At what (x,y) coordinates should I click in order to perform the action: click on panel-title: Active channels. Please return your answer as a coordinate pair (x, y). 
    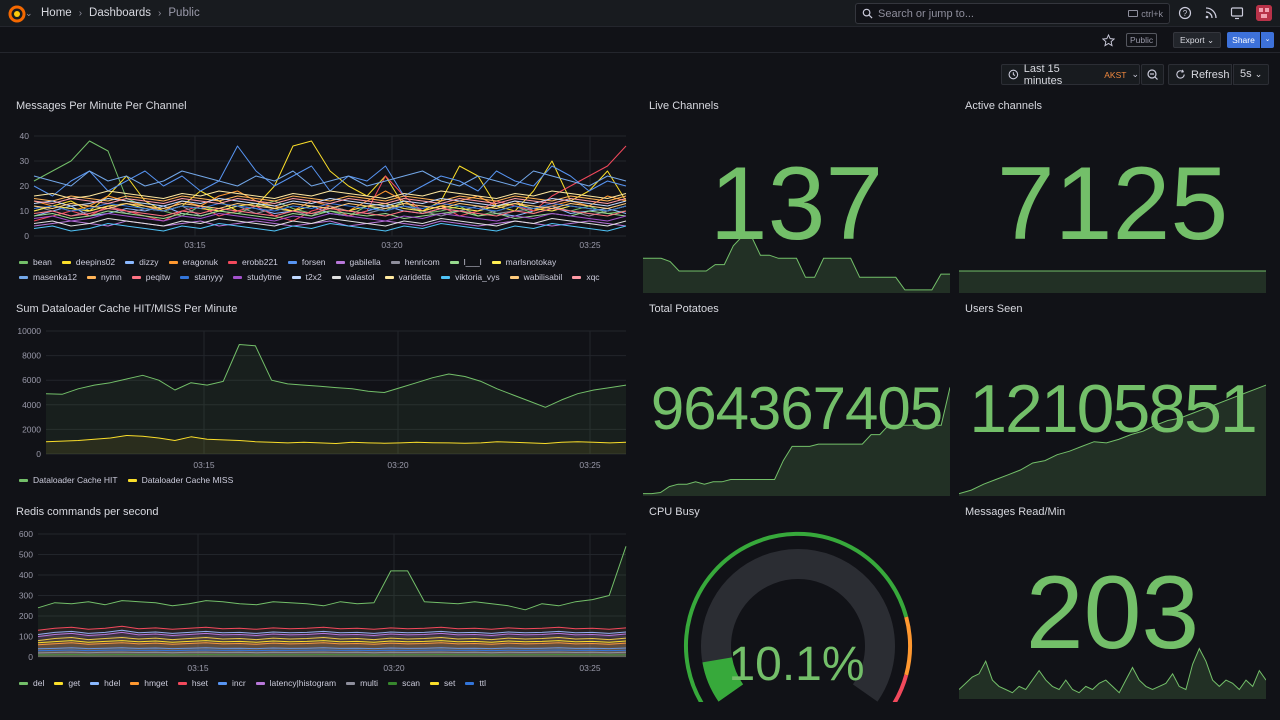
    Looking at the image, I should click on (1004, 106).